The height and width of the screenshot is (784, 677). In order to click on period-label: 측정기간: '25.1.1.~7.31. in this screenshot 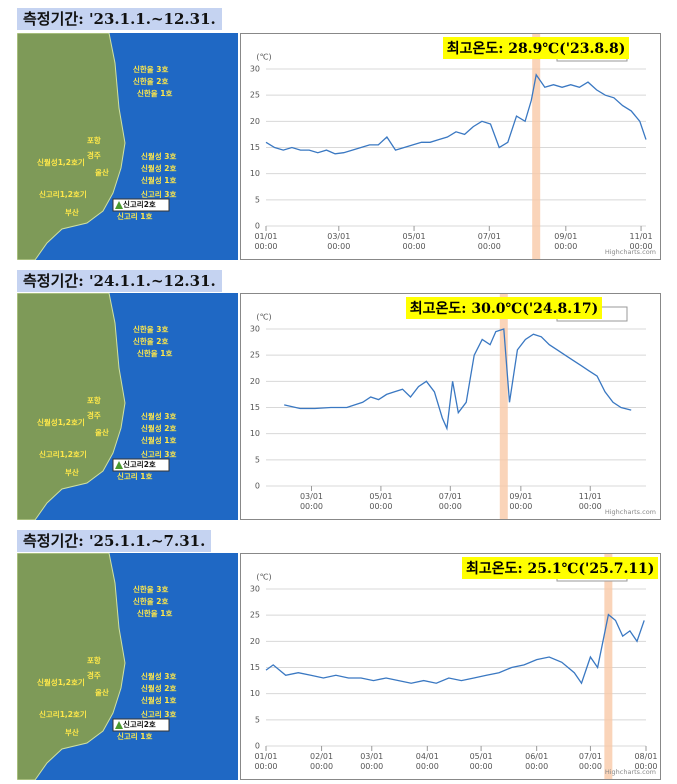, I will do `click(114, 541)`.